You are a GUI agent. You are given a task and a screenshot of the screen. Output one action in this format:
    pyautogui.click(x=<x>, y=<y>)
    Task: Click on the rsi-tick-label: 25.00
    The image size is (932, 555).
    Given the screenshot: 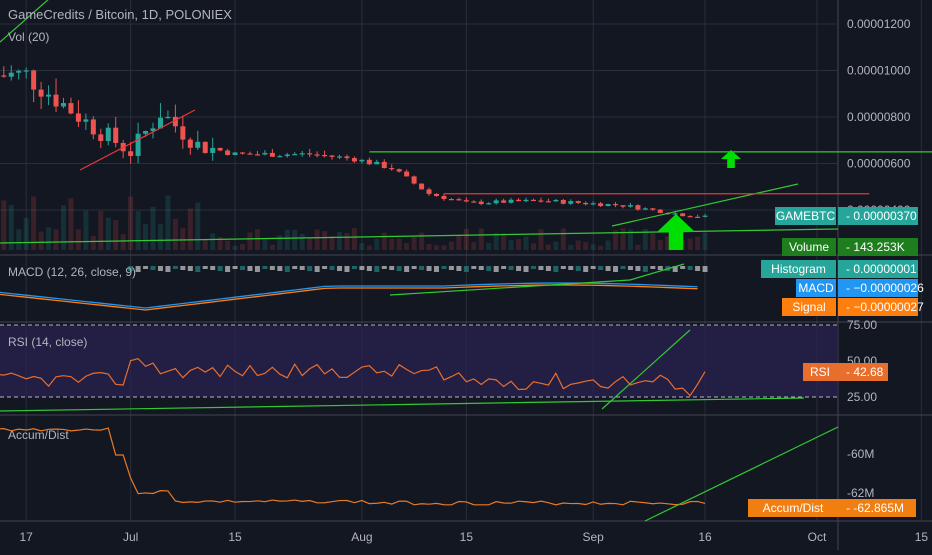 What is the action you would take?
    pyautogui.click(x=862, y=397)
    